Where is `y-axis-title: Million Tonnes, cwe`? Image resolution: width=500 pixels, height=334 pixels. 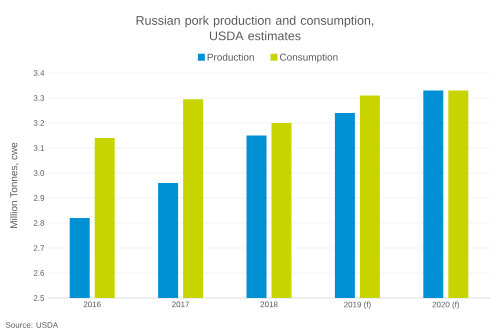 y-axis-title: Million Tonnes, cwe is located at coordinates (14, 185).